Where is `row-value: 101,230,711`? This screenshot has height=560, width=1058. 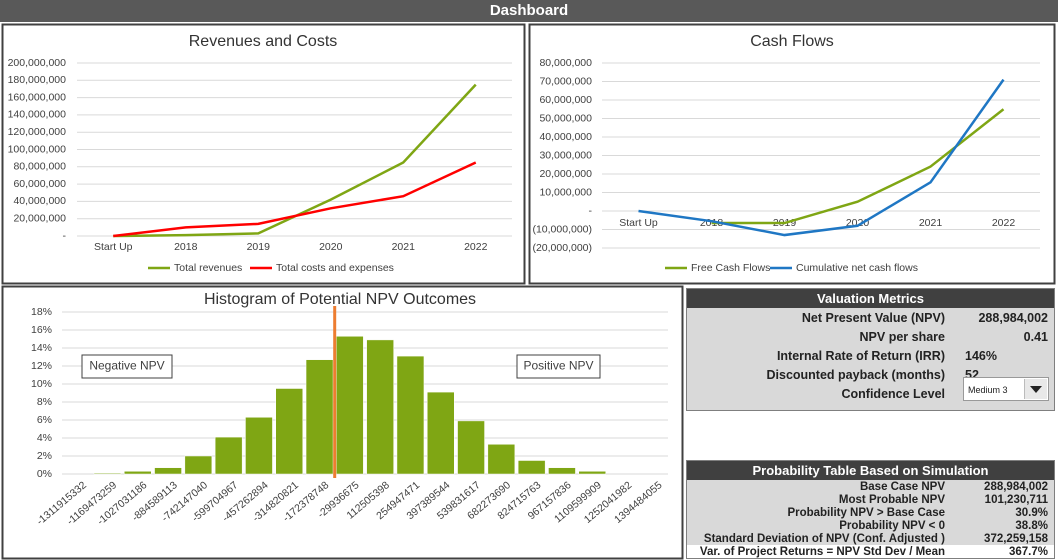
row-value: 101,230,711 is located at coordinates (1016, 499).